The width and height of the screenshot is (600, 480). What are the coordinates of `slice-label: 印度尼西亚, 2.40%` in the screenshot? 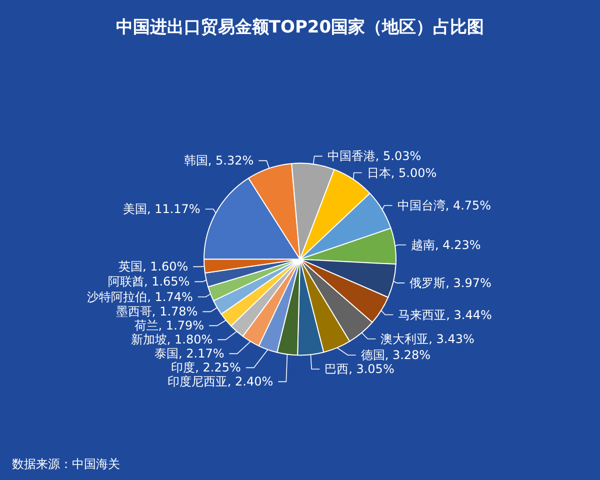 It's located at (220, 381).